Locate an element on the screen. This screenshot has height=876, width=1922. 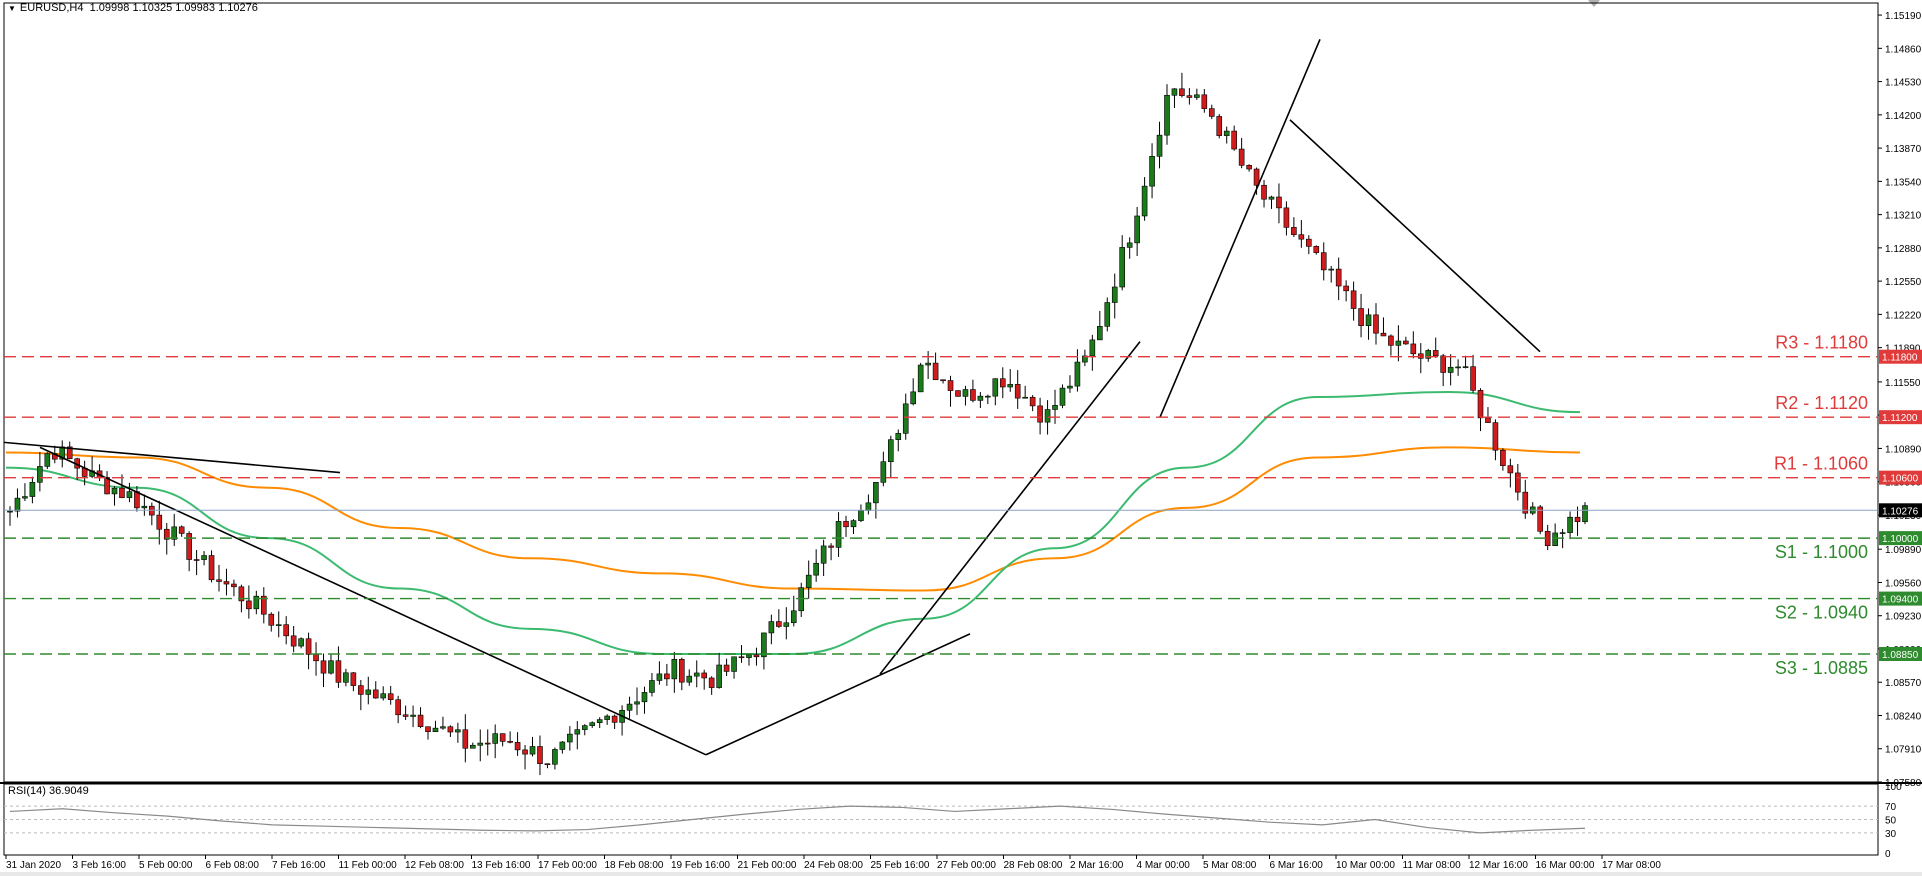
x-tick-label: 3 Feb 16:00 is located at coordinates (100, 865).